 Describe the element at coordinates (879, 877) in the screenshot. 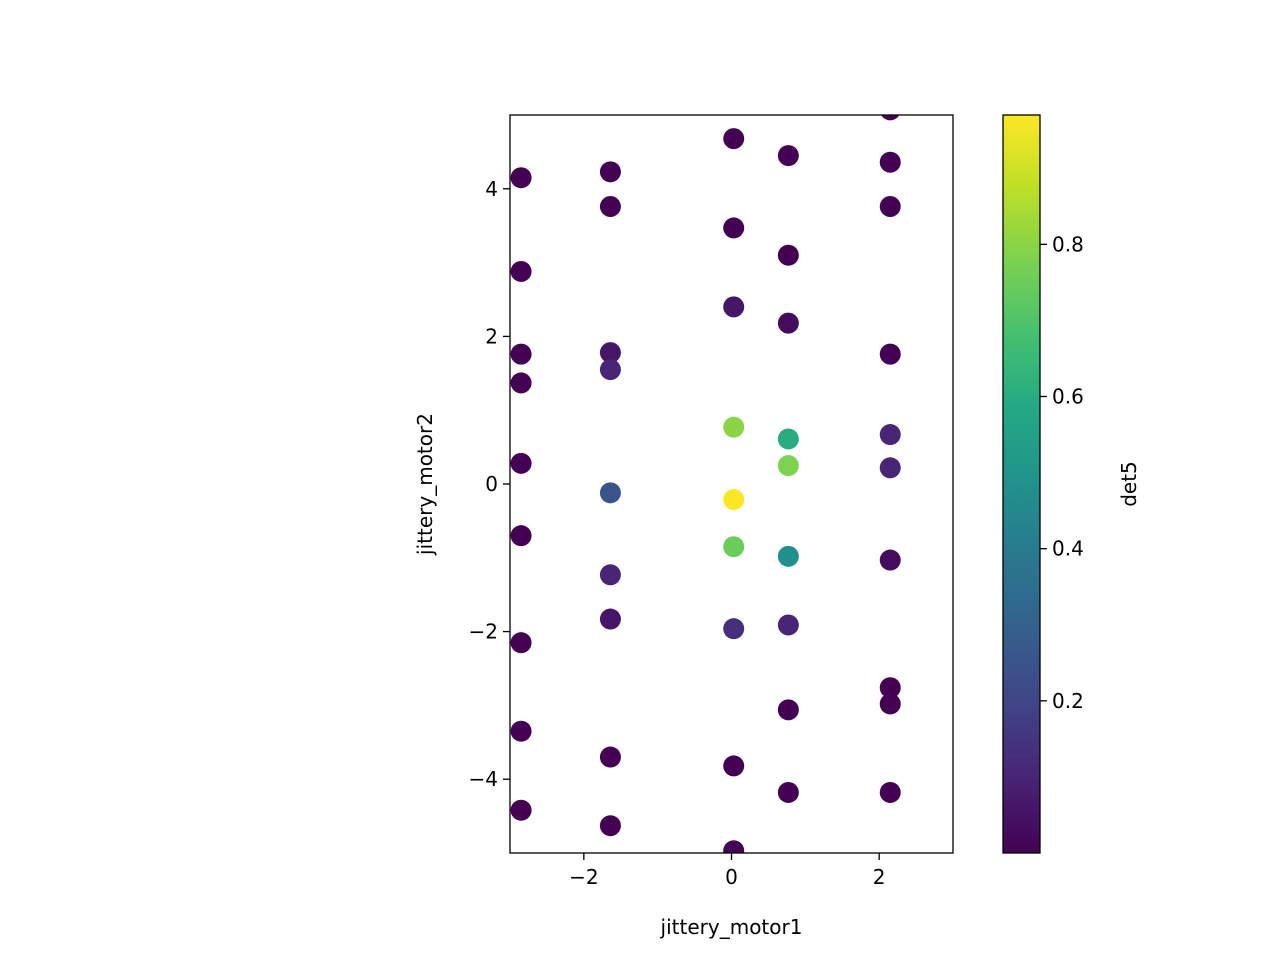

I see `x-tick-label: 2` at that location.